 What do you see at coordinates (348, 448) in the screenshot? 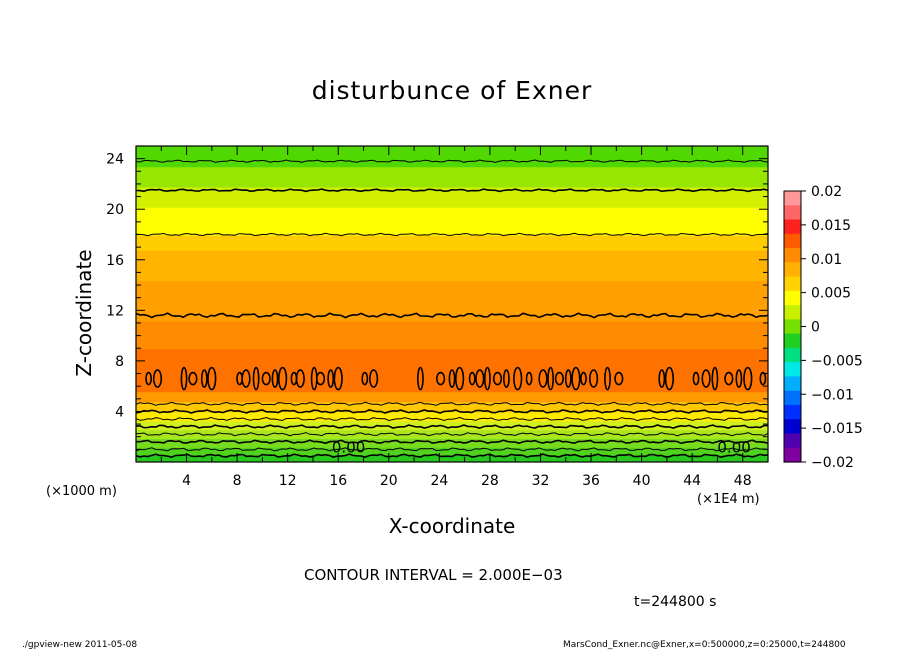
I see `contour-label-0: 0.00` at bounding box center [348, 448].